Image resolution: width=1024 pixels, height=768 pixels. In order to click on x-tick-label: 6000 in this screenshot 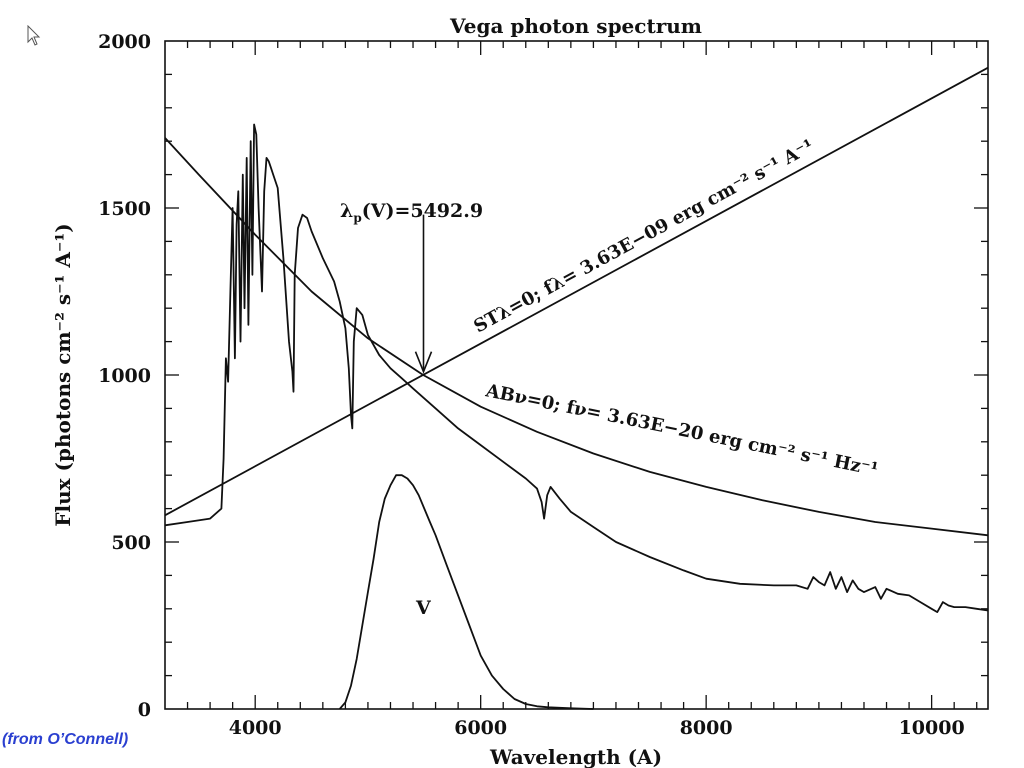, I will do `click(480, 728)`.